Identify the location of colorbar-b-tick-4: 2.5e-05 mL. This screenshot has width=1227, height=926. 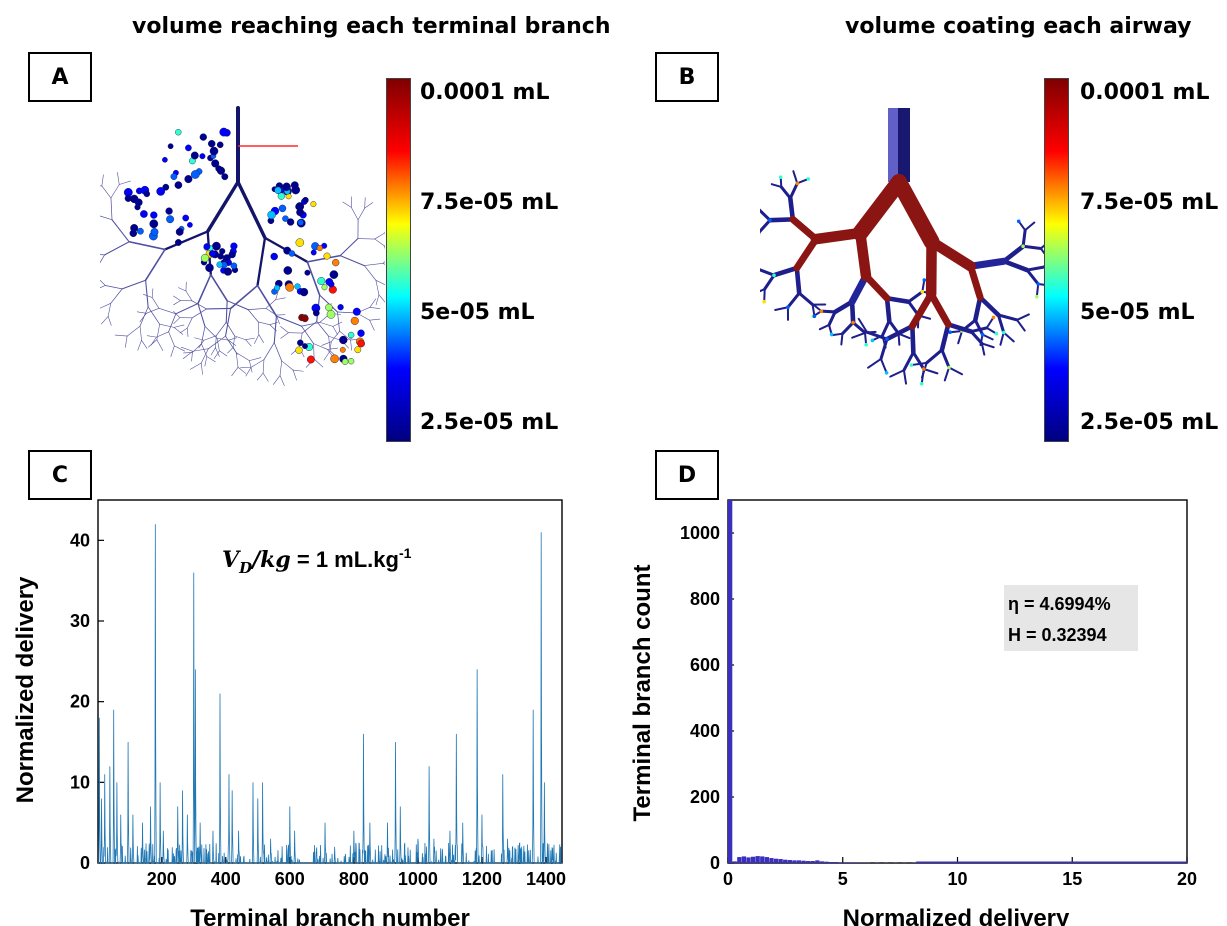
(1149, 422).